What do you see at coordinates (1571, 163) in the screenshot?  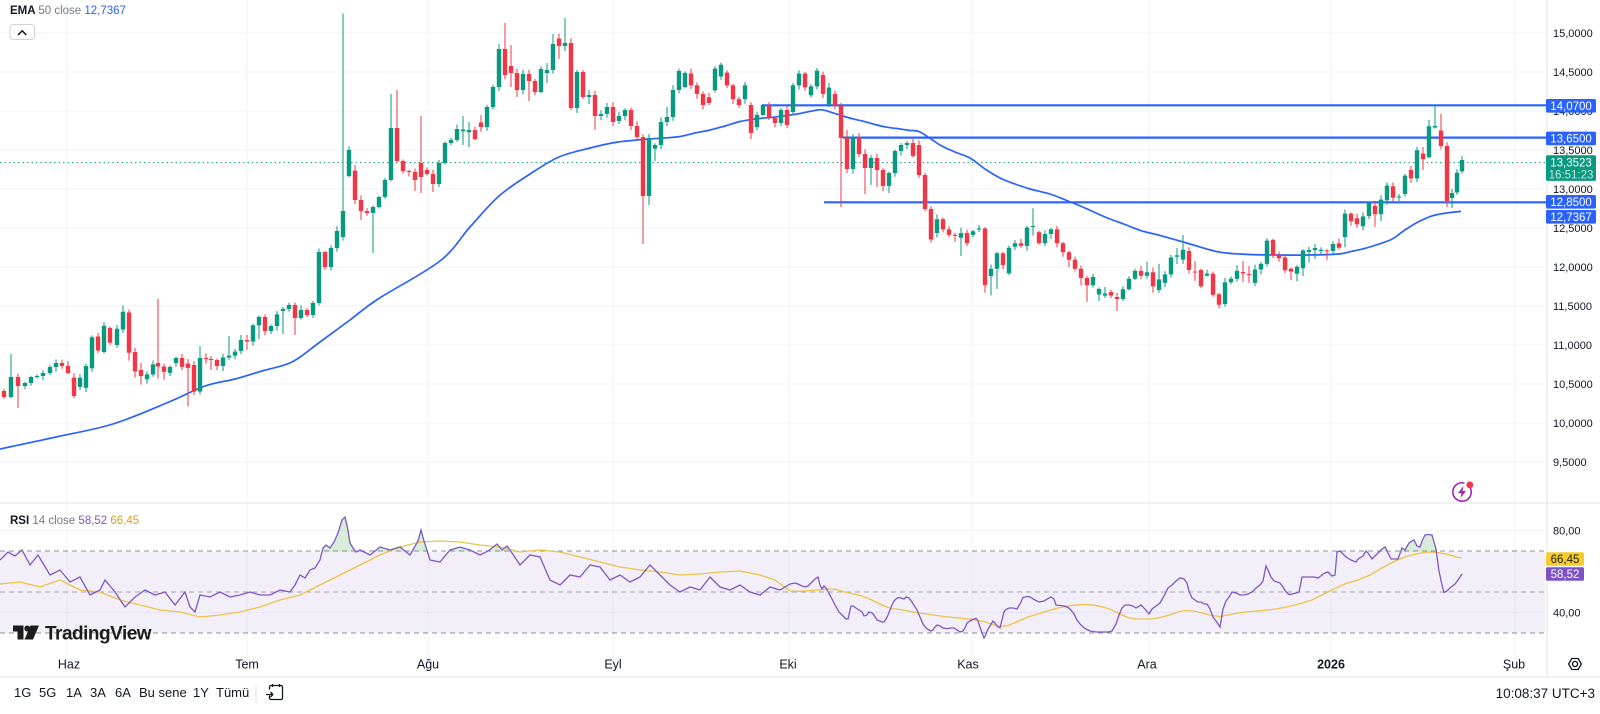 I see `svg-text: 13,3523` at bounding box center [1571, 163].